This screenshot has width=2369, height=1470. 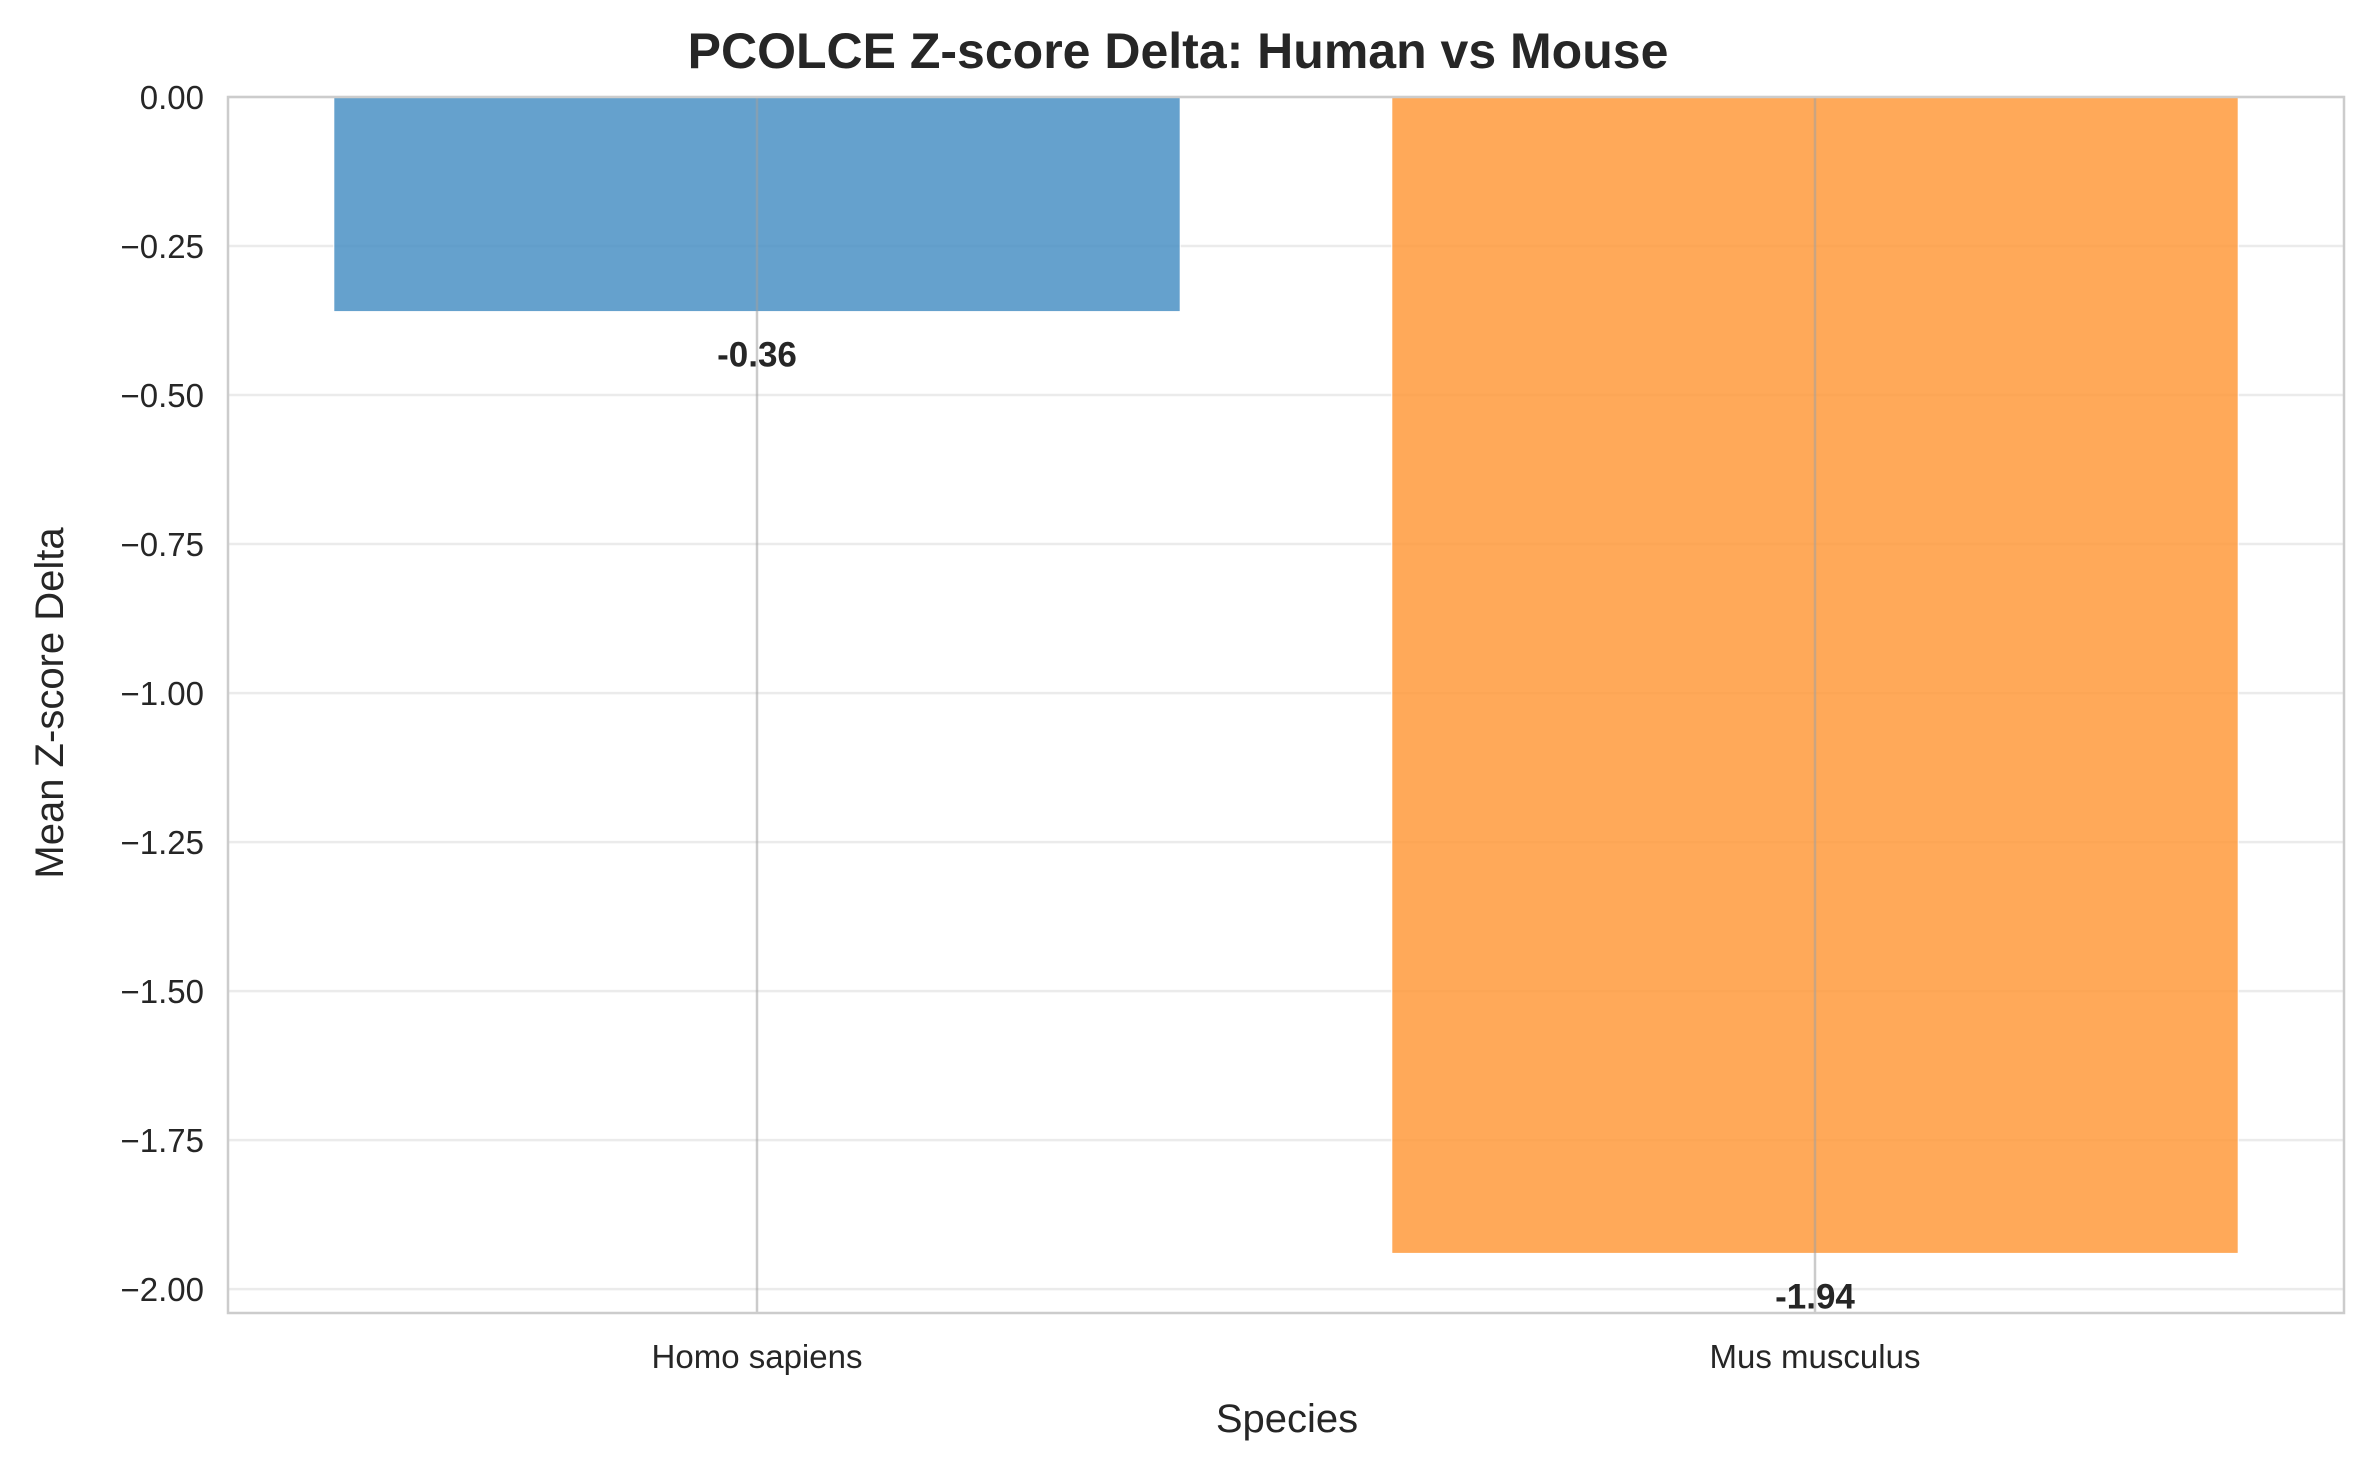 What do you see at coordinates (1815, 1356) in the screenshot?
I see `x-tick-label: Mus musculus` at bounding box center [1815, 1356].